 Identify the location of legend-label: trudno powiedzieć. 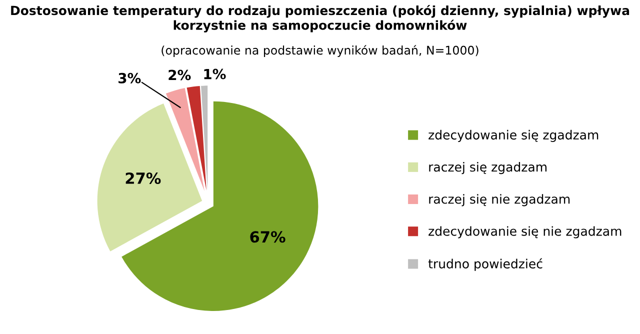
(485, 264).